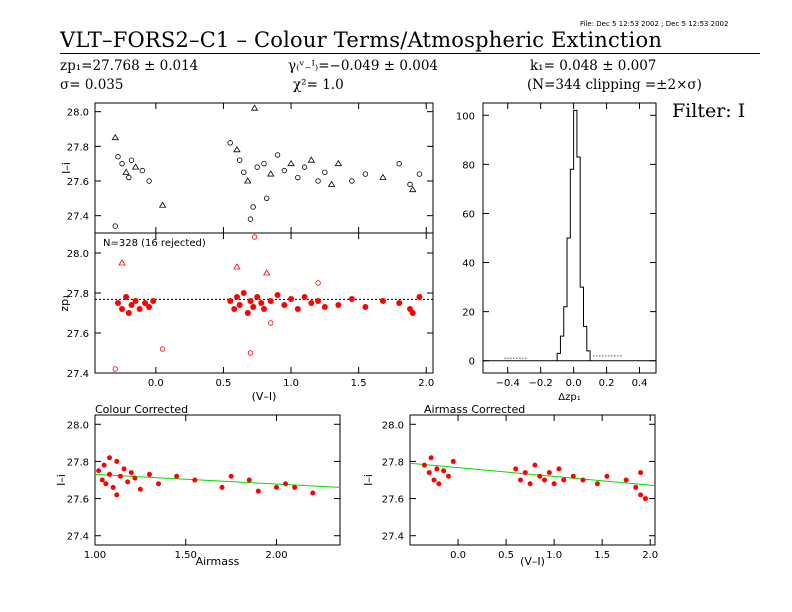  Describe the element at coordinates (458, 555) in the screenshot. I see `airmass-corrected-xtick-label: 0.0` at that location.